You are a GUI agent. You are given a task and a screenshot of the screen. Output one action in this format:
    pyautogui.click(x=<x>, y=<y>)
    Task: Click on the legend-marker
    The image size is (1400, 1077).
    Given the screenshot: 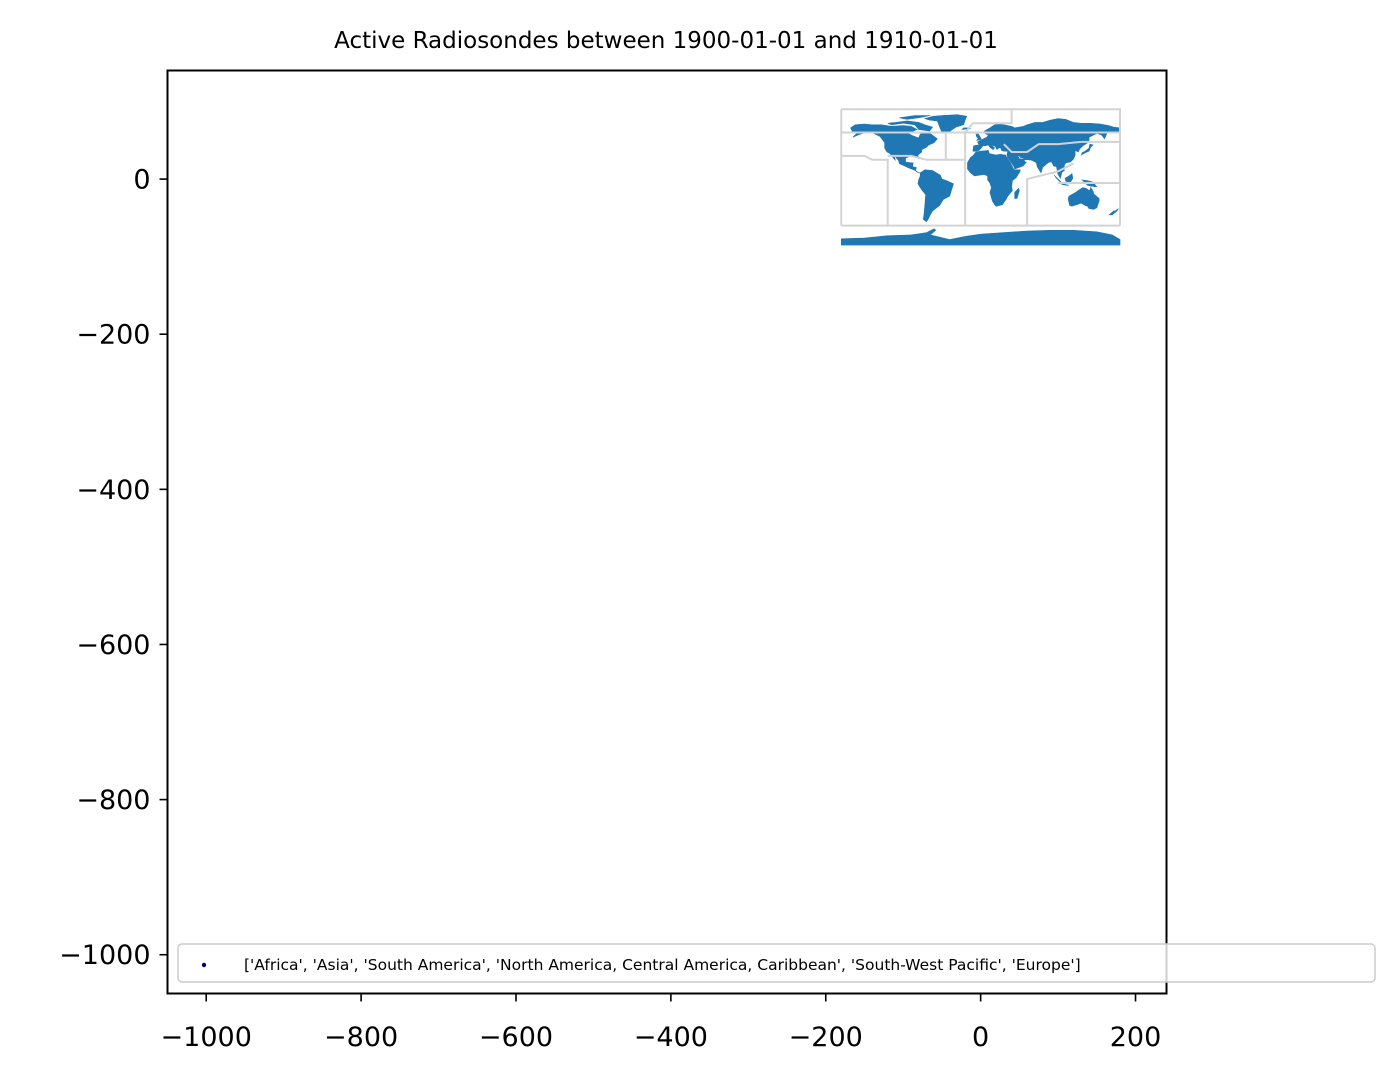 What is the action you would take?
    pyautogui.click(x=204, y=965)
    